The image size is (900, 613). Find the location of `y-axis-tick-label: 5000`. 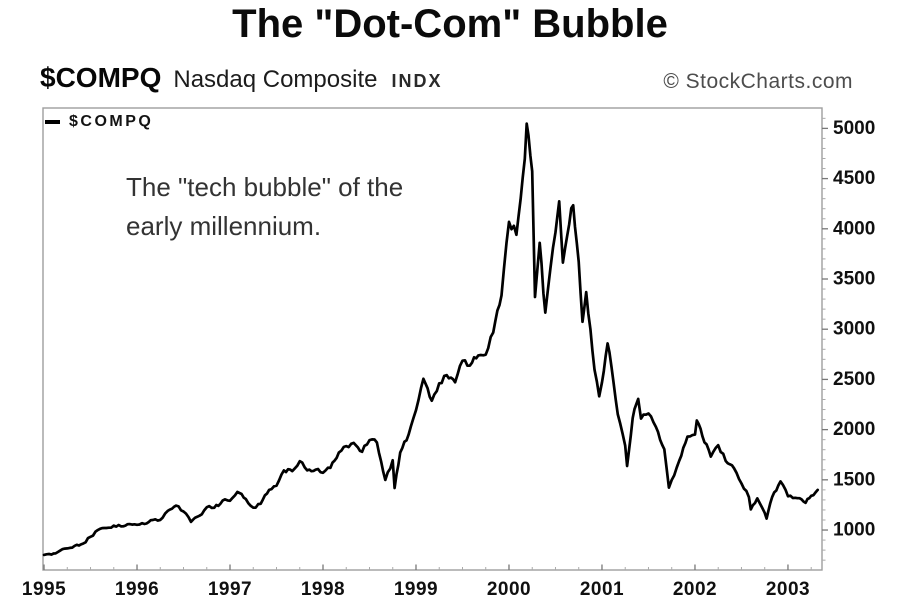

y-axis-tick-label: 5000 is located at coordinates (854, 128).